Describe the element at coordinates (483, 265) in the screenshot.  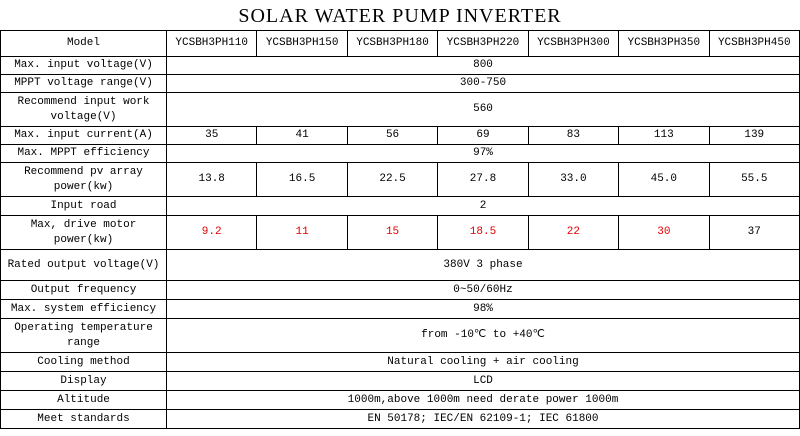
I see `row-value: 380V 3 phase` at that location.